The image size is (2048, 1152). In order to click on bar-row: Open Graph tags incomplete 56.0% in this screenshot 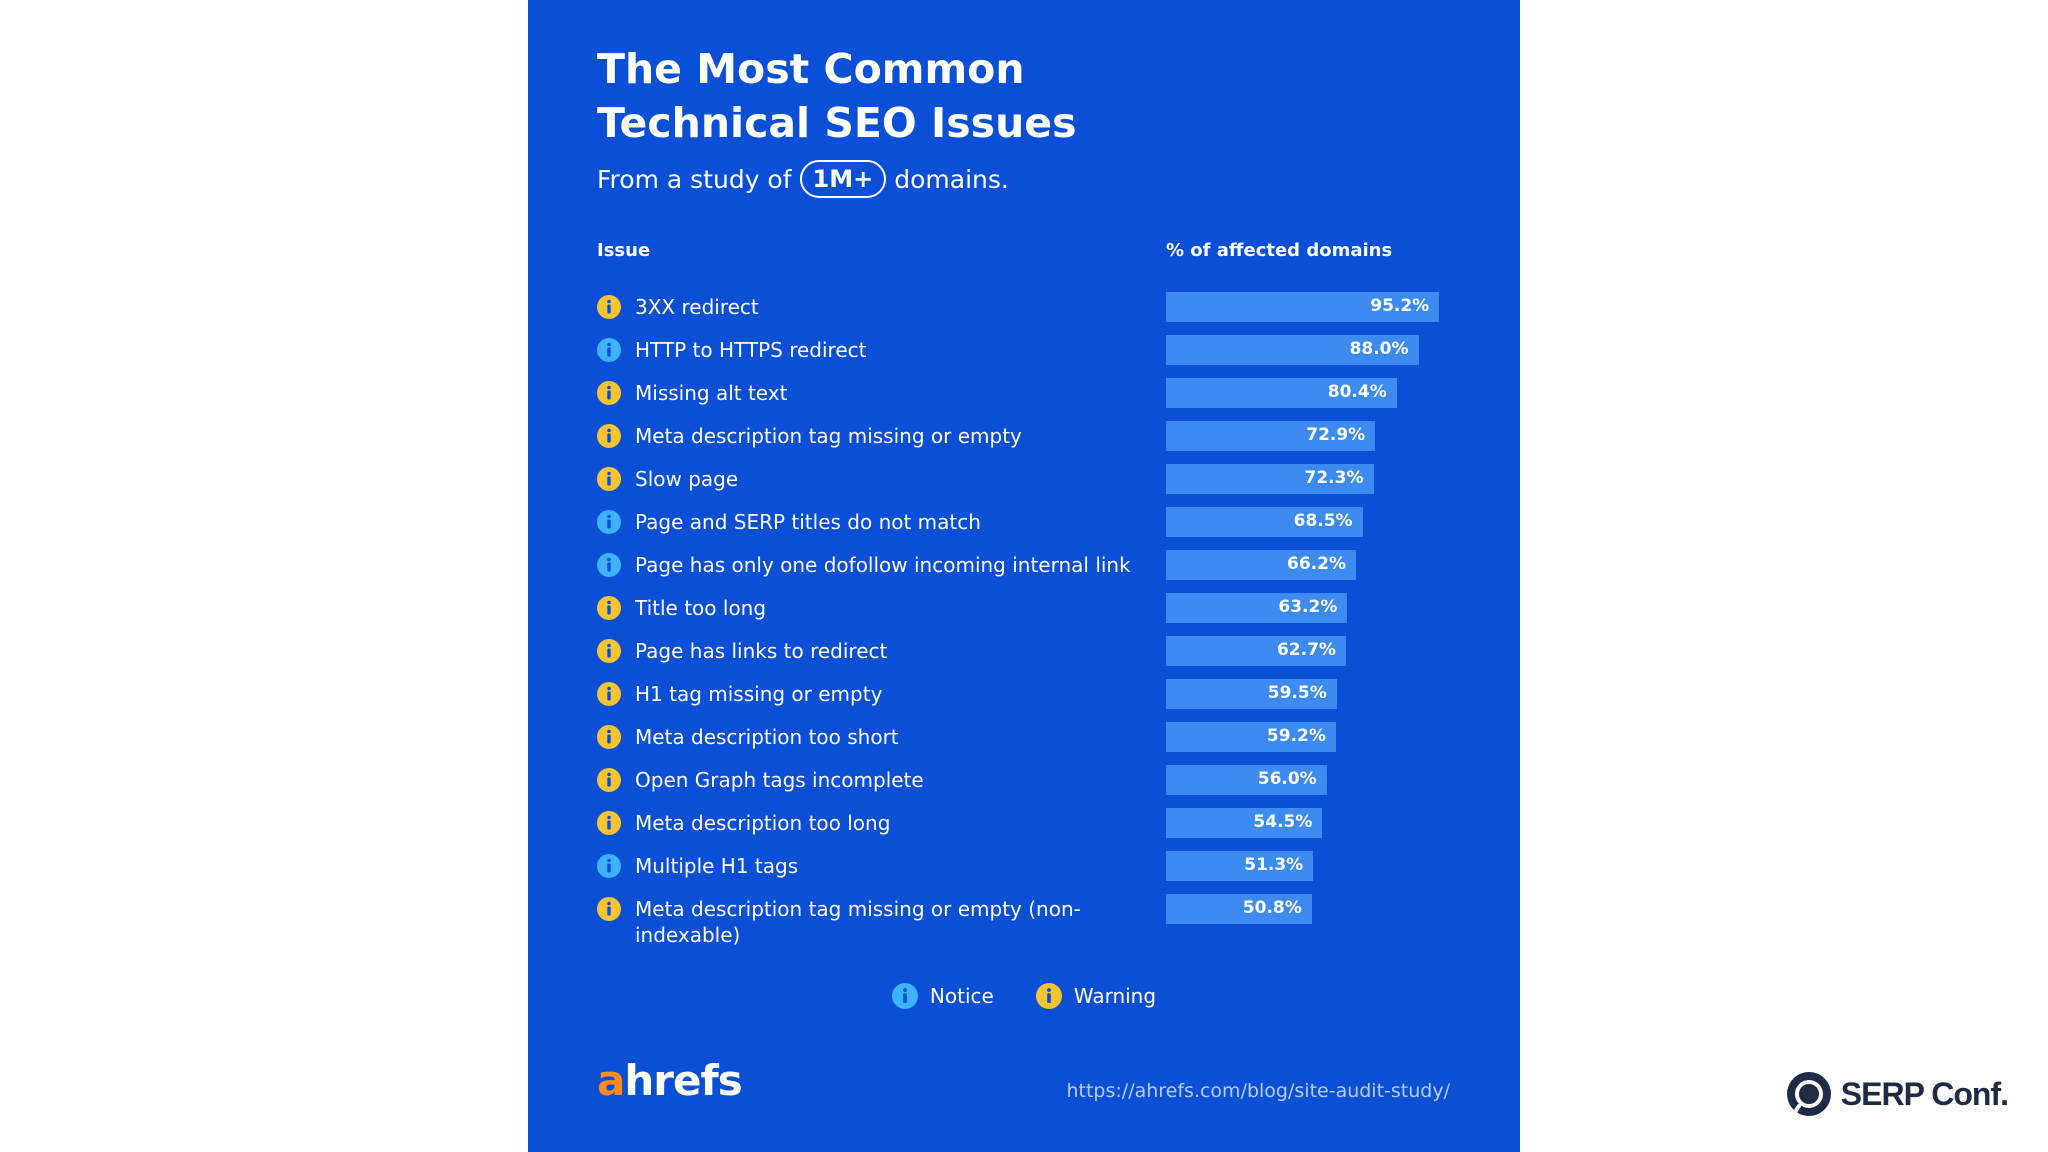, I will do `click(1024, 780)`.